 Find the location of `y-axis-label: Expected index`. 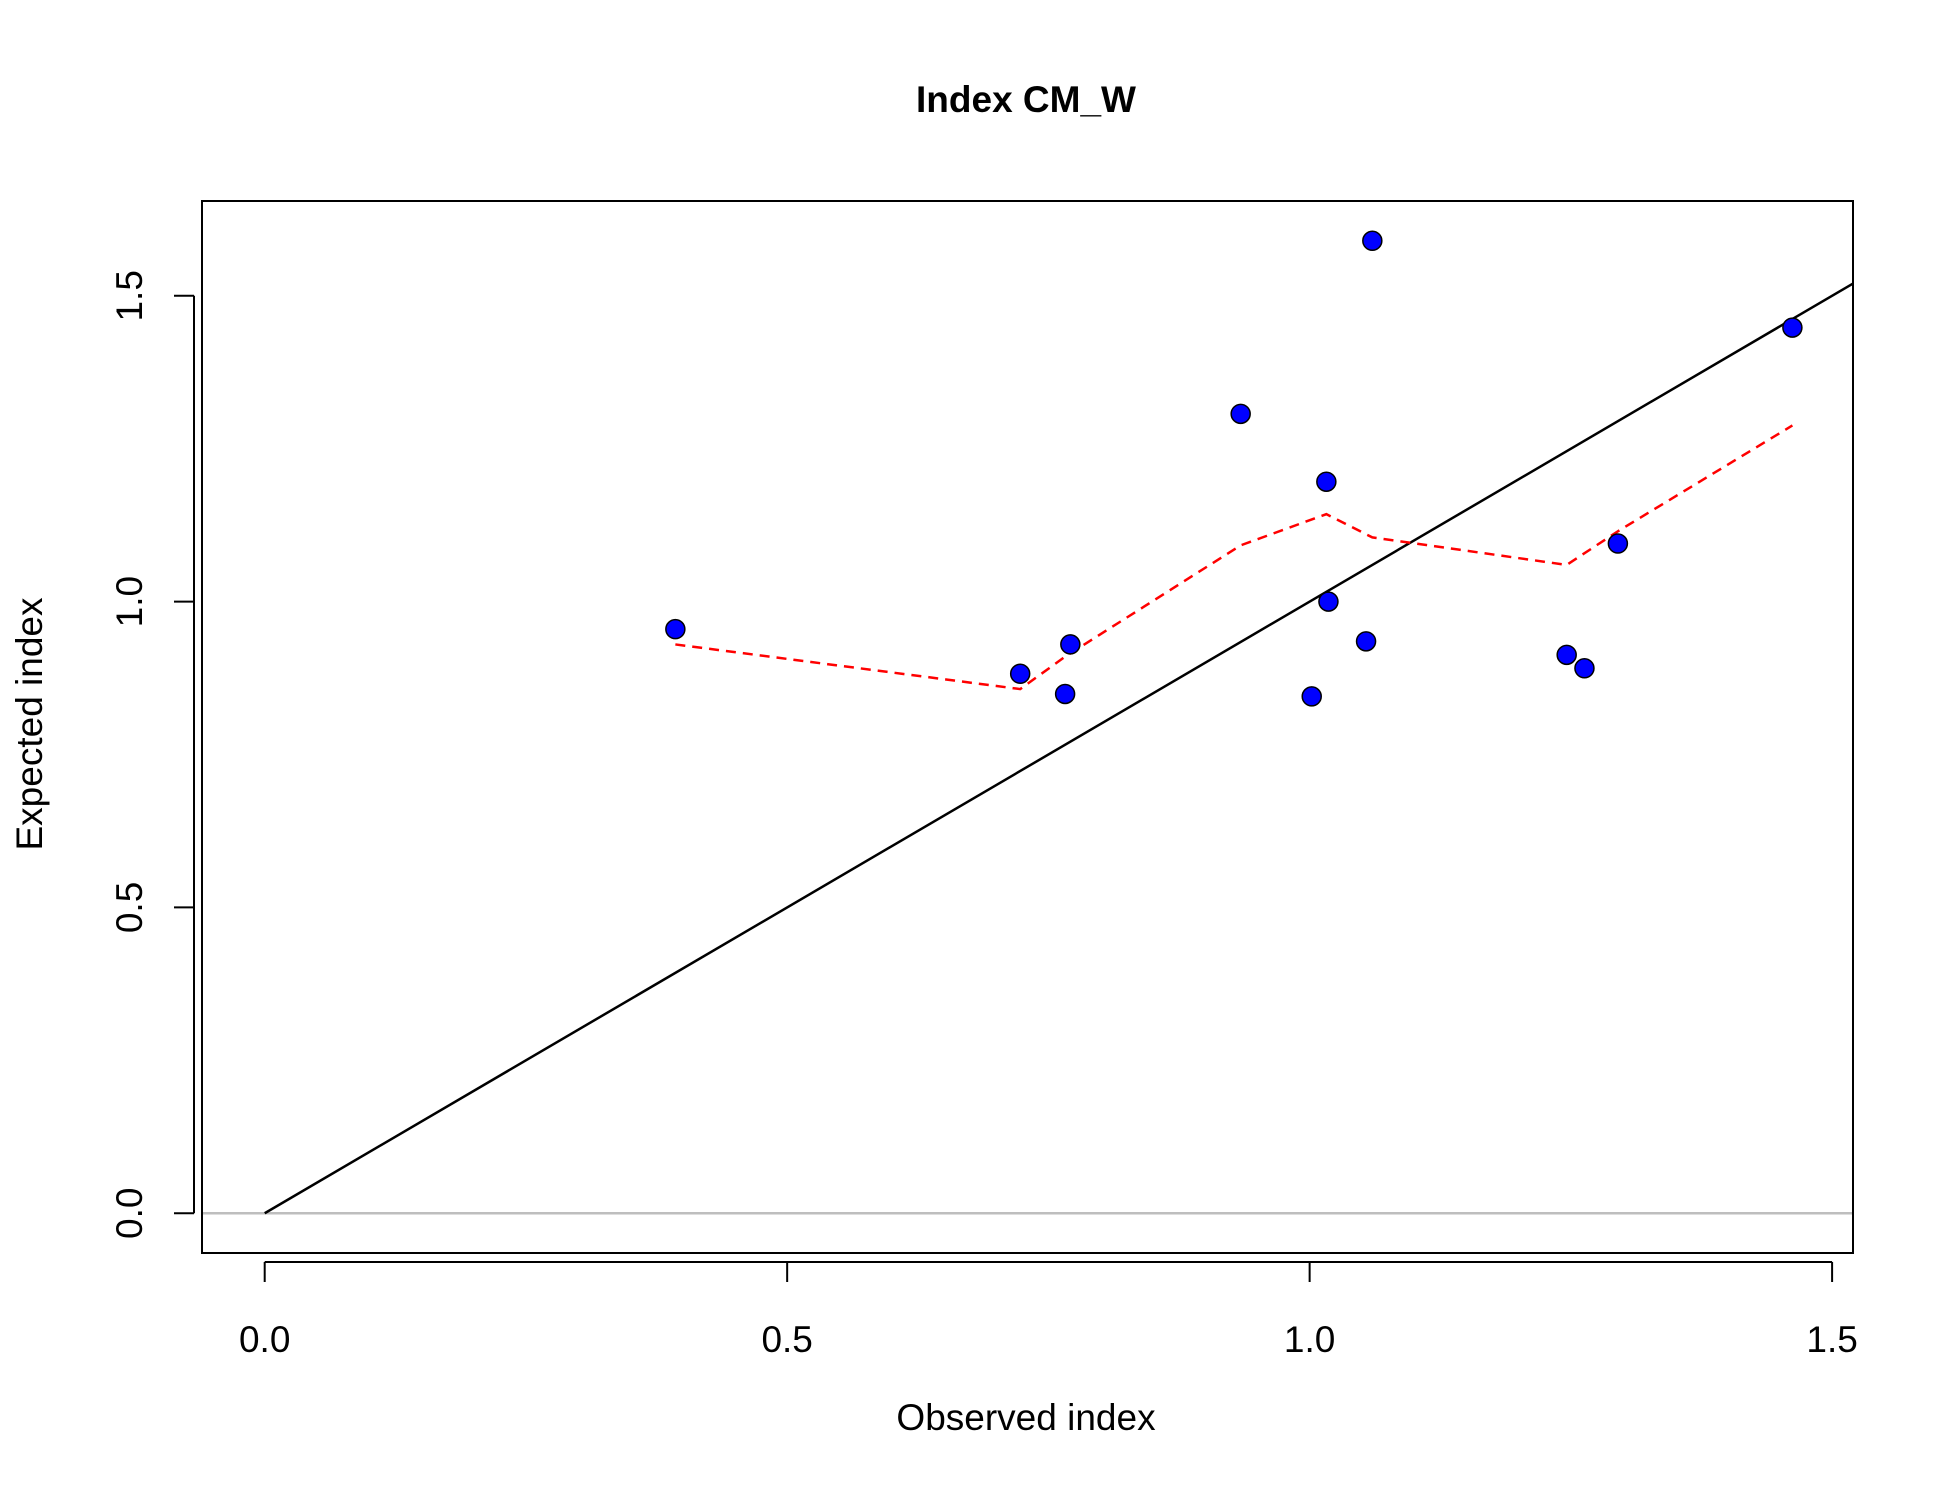

y-axis-label: Expected index is located at coordinates (29, 724).